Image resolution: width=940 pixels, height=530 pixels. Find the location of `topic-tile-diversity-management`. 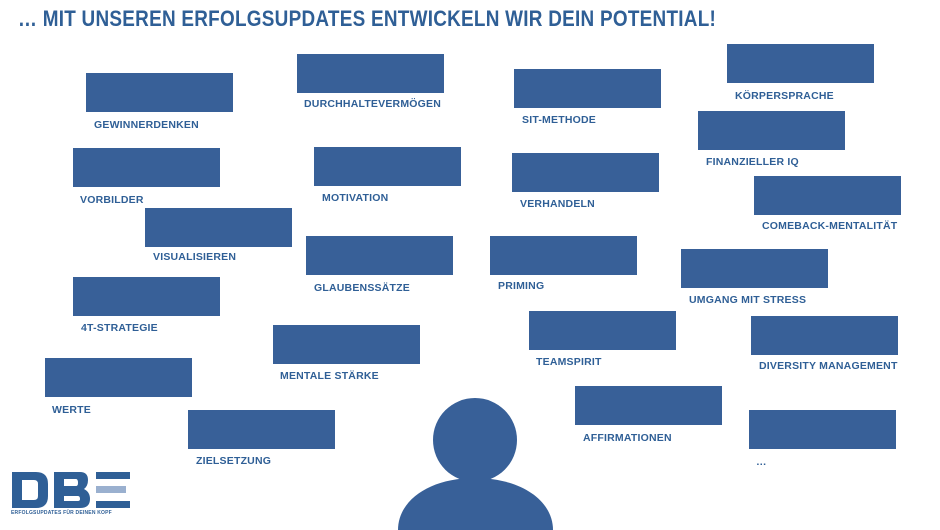

topic-tile-diversity-management is located at coordinates (824, 335).